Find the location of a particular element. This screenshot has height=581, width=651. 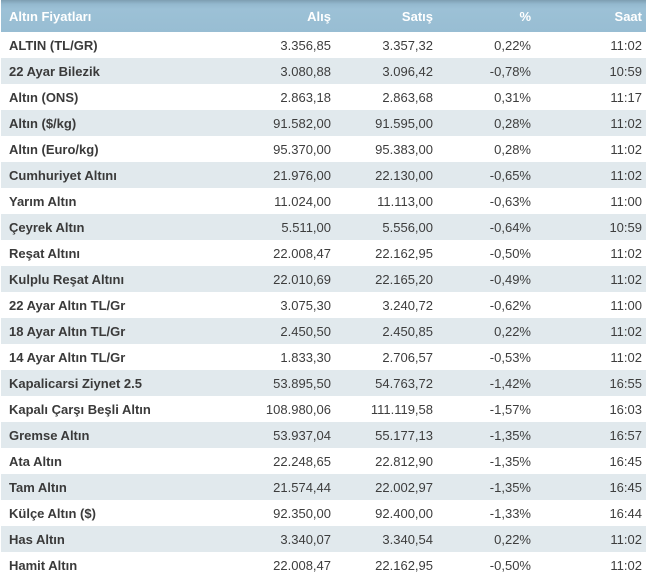

instrument-name-cell: Tam Altın is located at coordinates (38, 487).